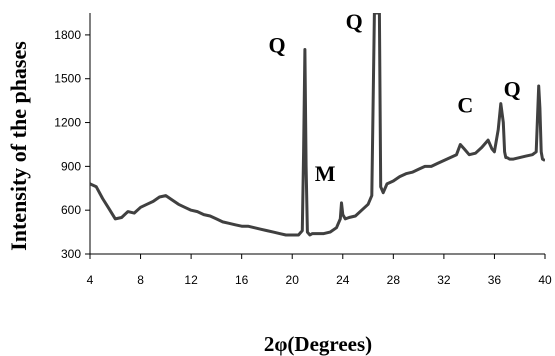 Image resolution: width=555 pixels, height=356 pixels. Describe the element at coordinates (318, 344) in the screenshot. I see `x-axis-title: 2φ(Degrees)` at that location.